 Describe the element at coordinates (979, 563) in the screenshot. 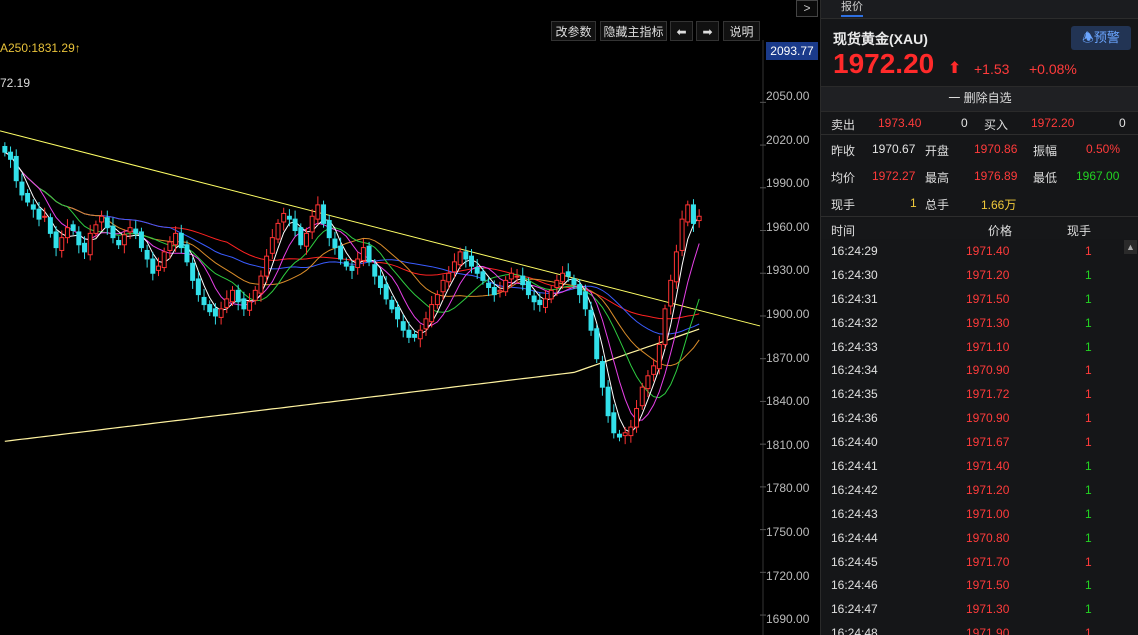

I see `tick-row: 16:24:45 1971.70 1` at that location.